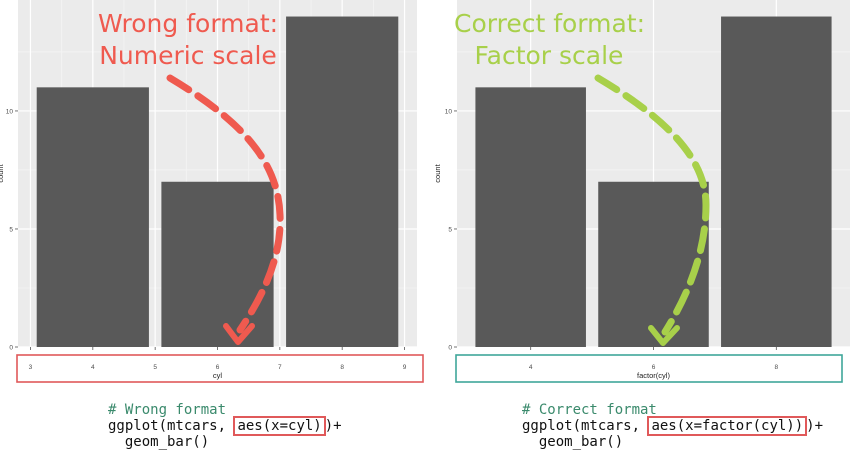 The height and width of the screenshot is (467, 850). I want to click on wrong-format-arrowhead, so click(239, 334).